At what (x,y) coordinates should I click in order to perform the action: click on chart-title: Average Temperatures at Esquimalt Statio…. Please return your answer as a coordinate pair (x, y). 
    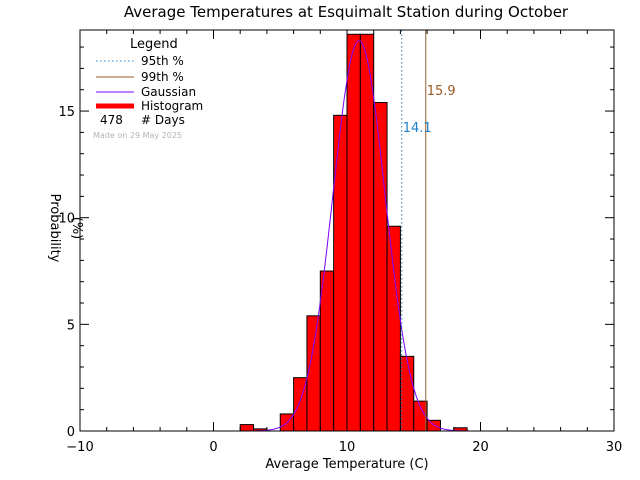
    Looking at the image, I should click on (346, 12).